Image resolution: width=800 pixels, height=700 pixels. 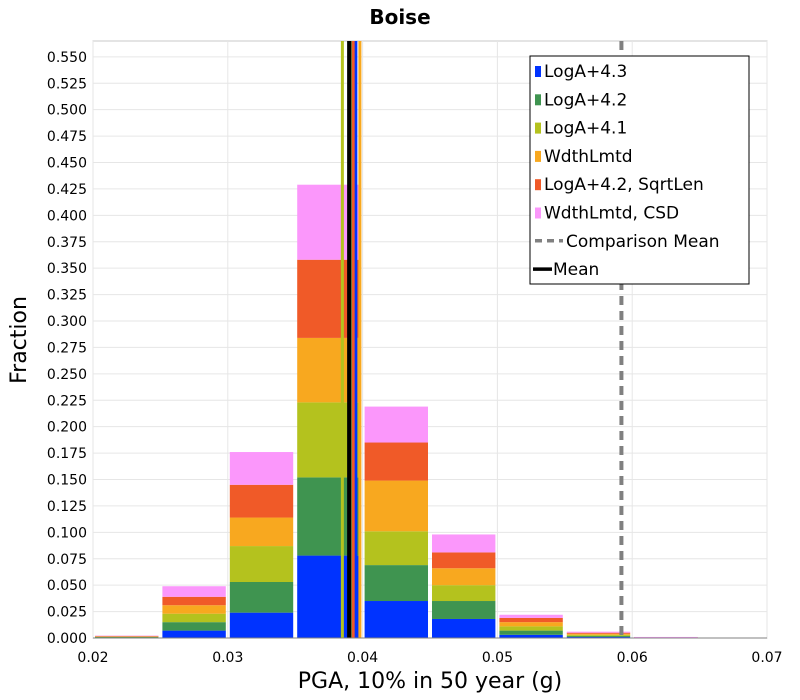 I want to click on y-tick-label: 0.200, so click(x=67, y=428).